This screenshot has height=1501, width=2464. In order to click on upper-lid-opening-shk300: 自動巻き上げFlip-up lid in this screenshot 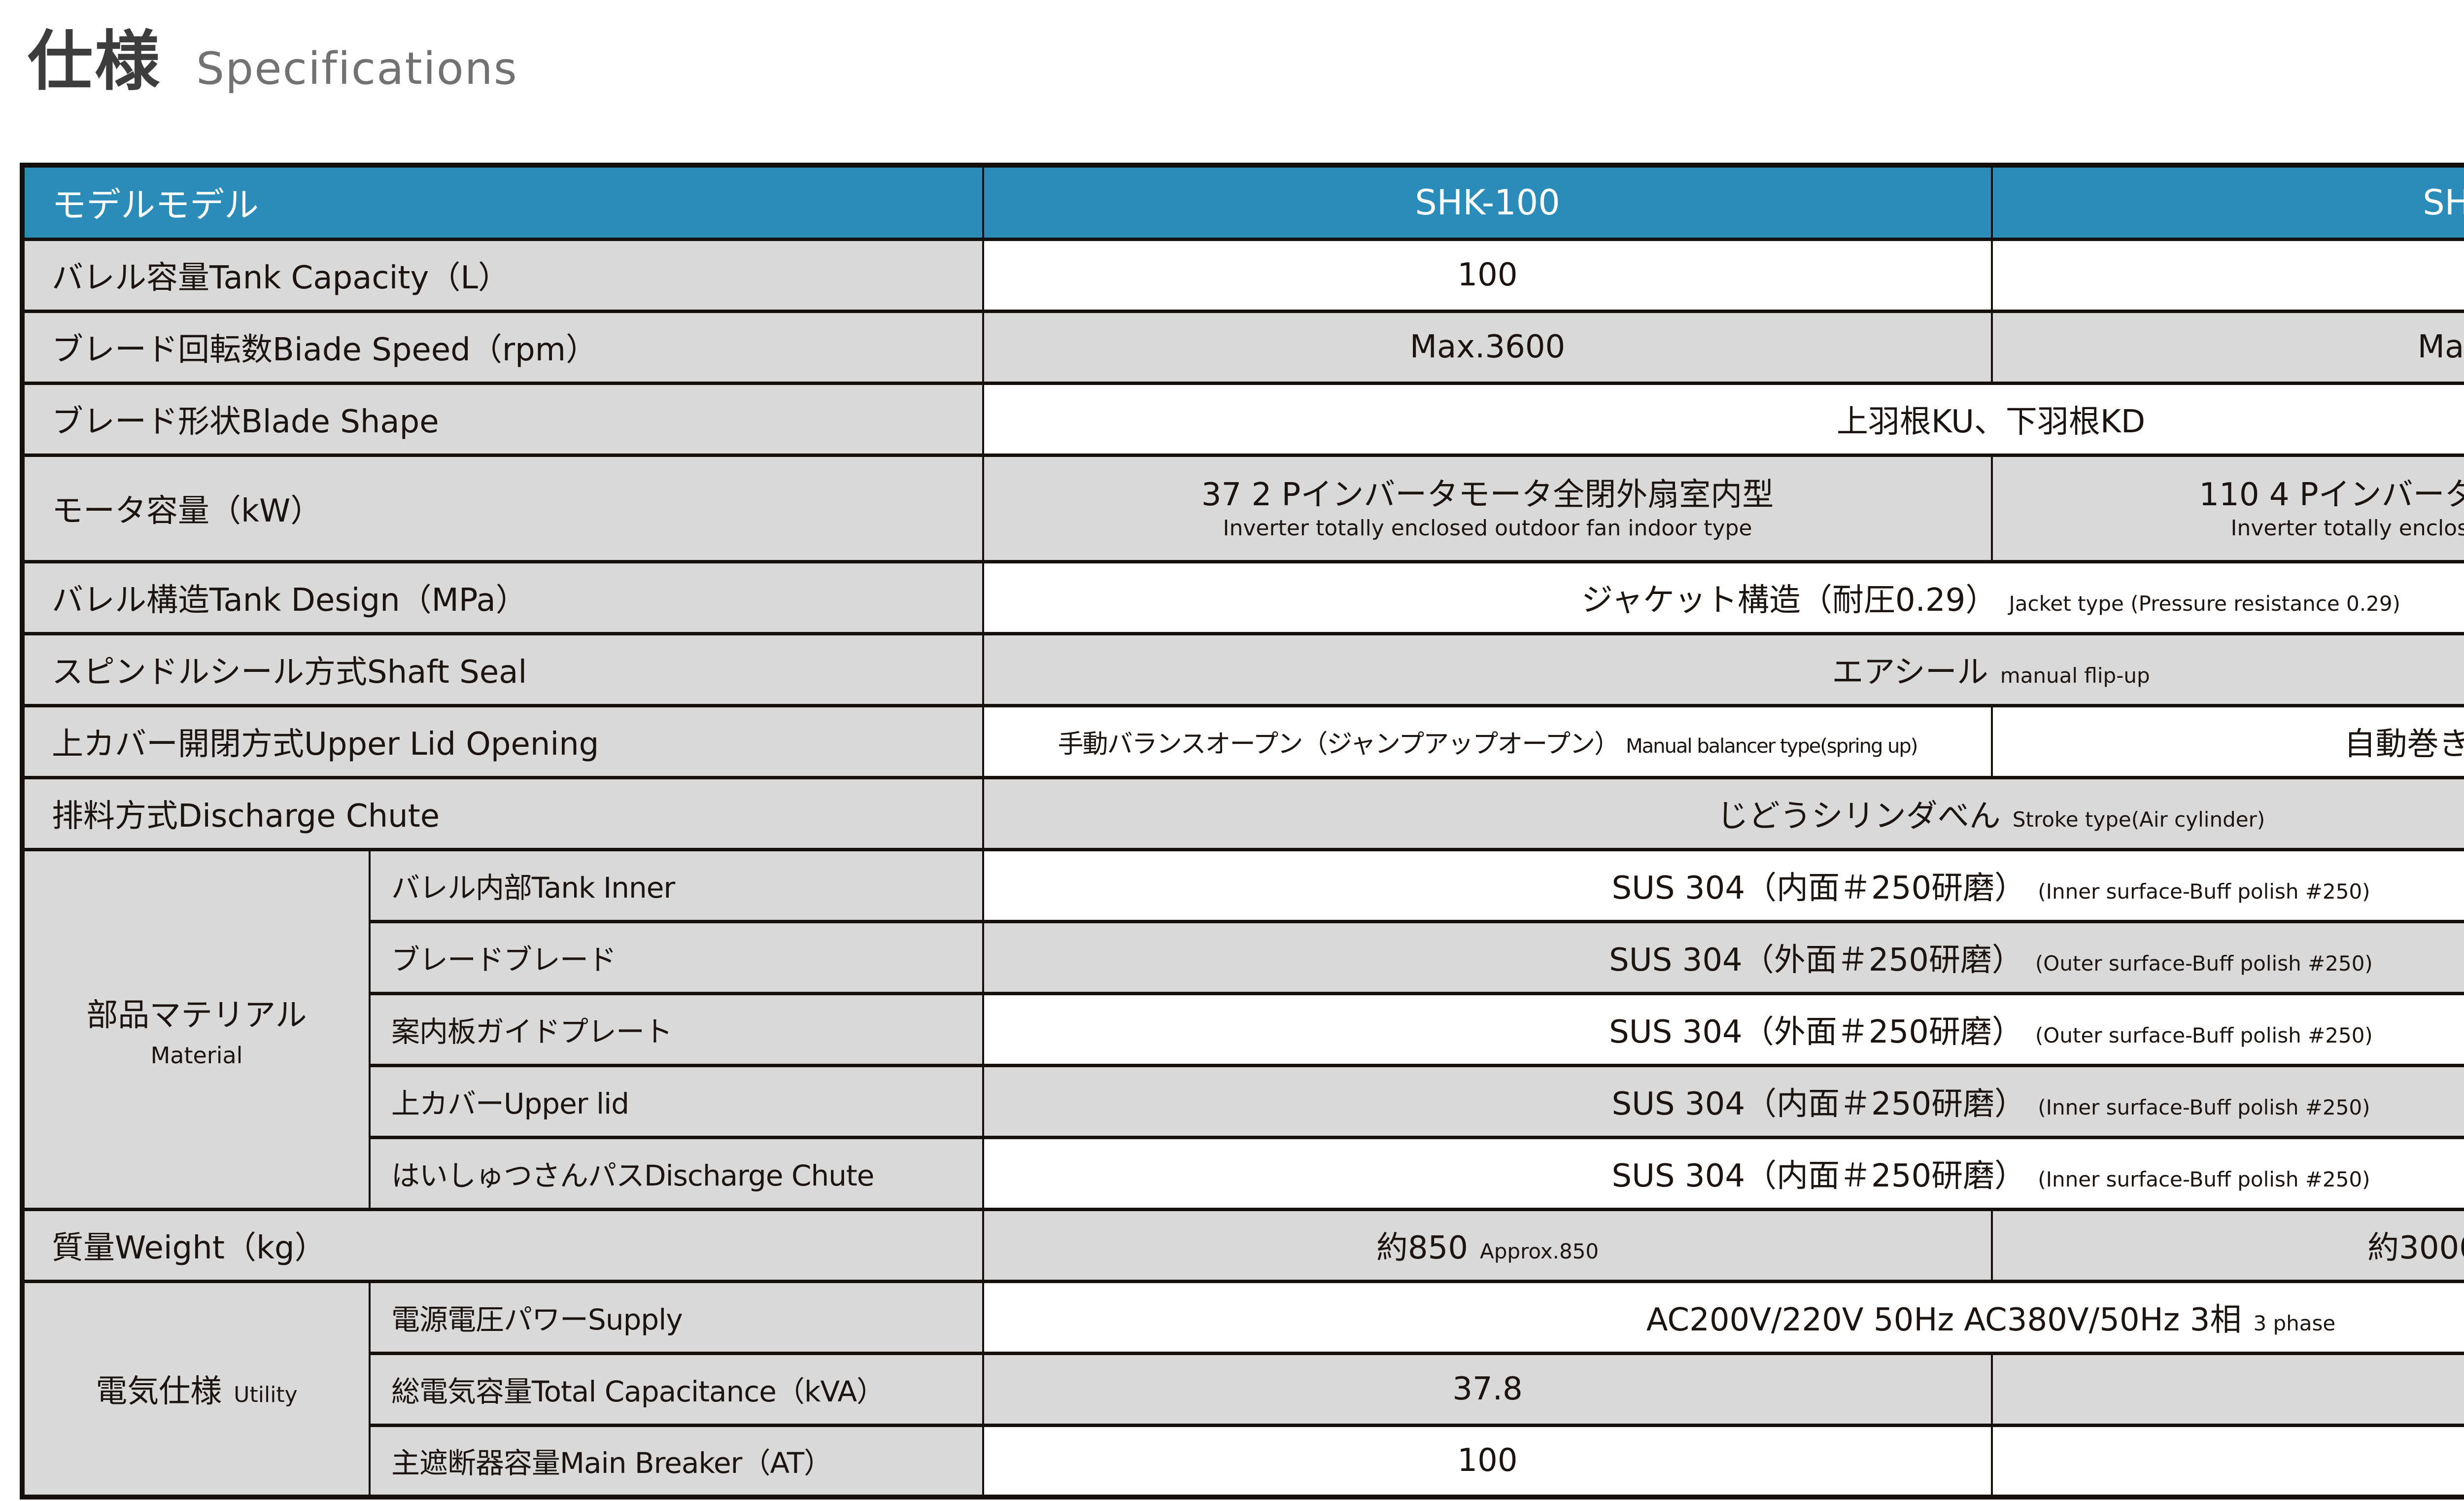, I will do `click(2227, 741)`.